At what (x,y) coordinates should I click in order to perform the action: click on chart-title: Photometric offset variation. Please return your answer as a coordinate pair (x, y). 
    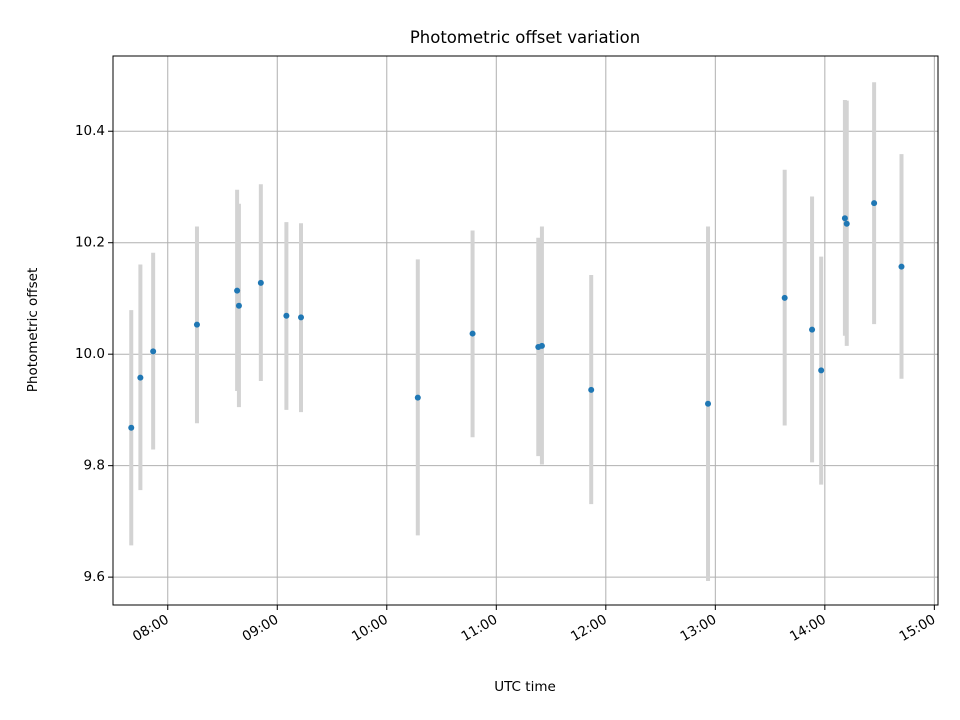
    Looking at the image, I should click on (525, 37).